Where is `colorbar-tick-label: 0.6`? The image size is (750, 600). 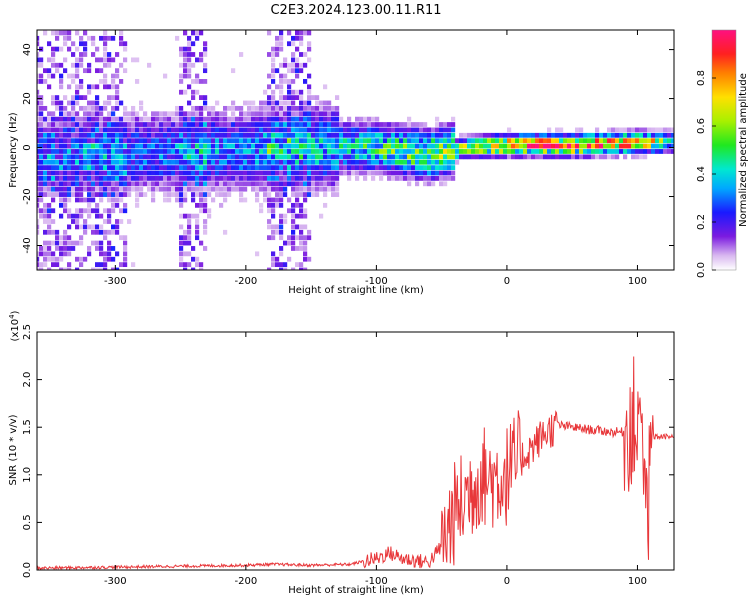 colorbar-tick-label: 0.6 is located at coordinates (701, 126).